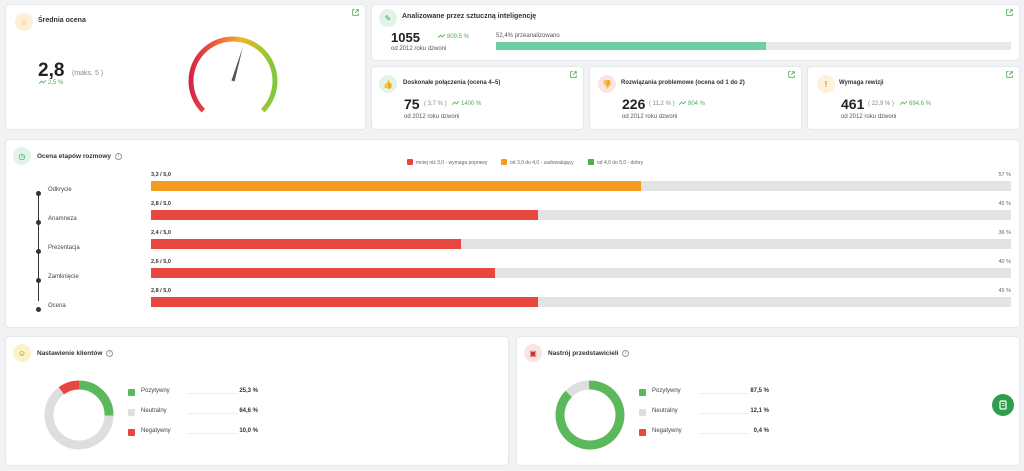  Describe the element at coordinates (469, 16) in the screenshot. I see `card-title: Analizowane przez sztuczną inteligencję` at that location.